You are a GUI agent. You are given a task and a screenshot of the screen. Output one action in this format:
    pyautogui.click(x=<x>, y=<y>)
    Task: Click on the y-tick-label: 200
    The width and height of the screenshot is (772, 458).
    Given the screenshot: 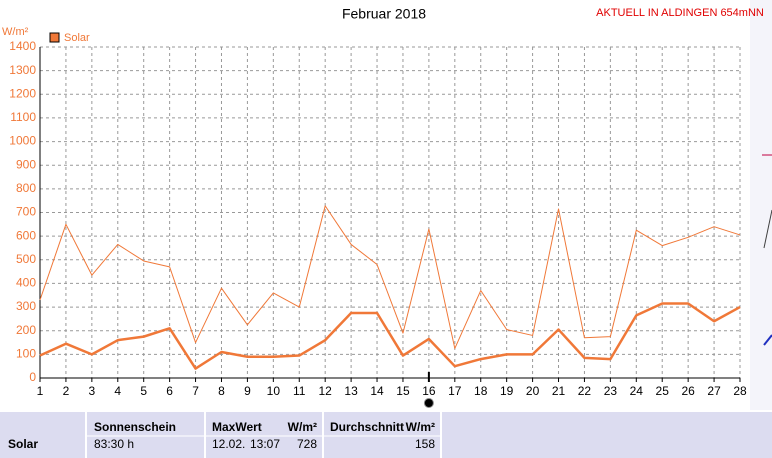 What is the action you would take?
    pyautogui.click(x=26, y=330)
    